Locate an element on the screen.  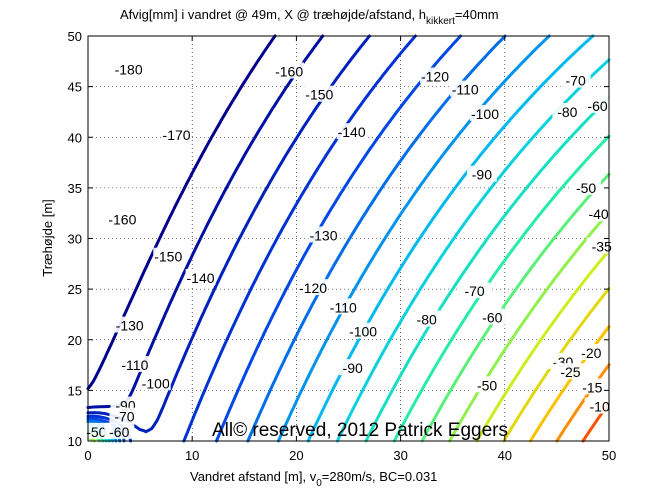
contour-label-30: -60 is located at coordinates (597, 106).